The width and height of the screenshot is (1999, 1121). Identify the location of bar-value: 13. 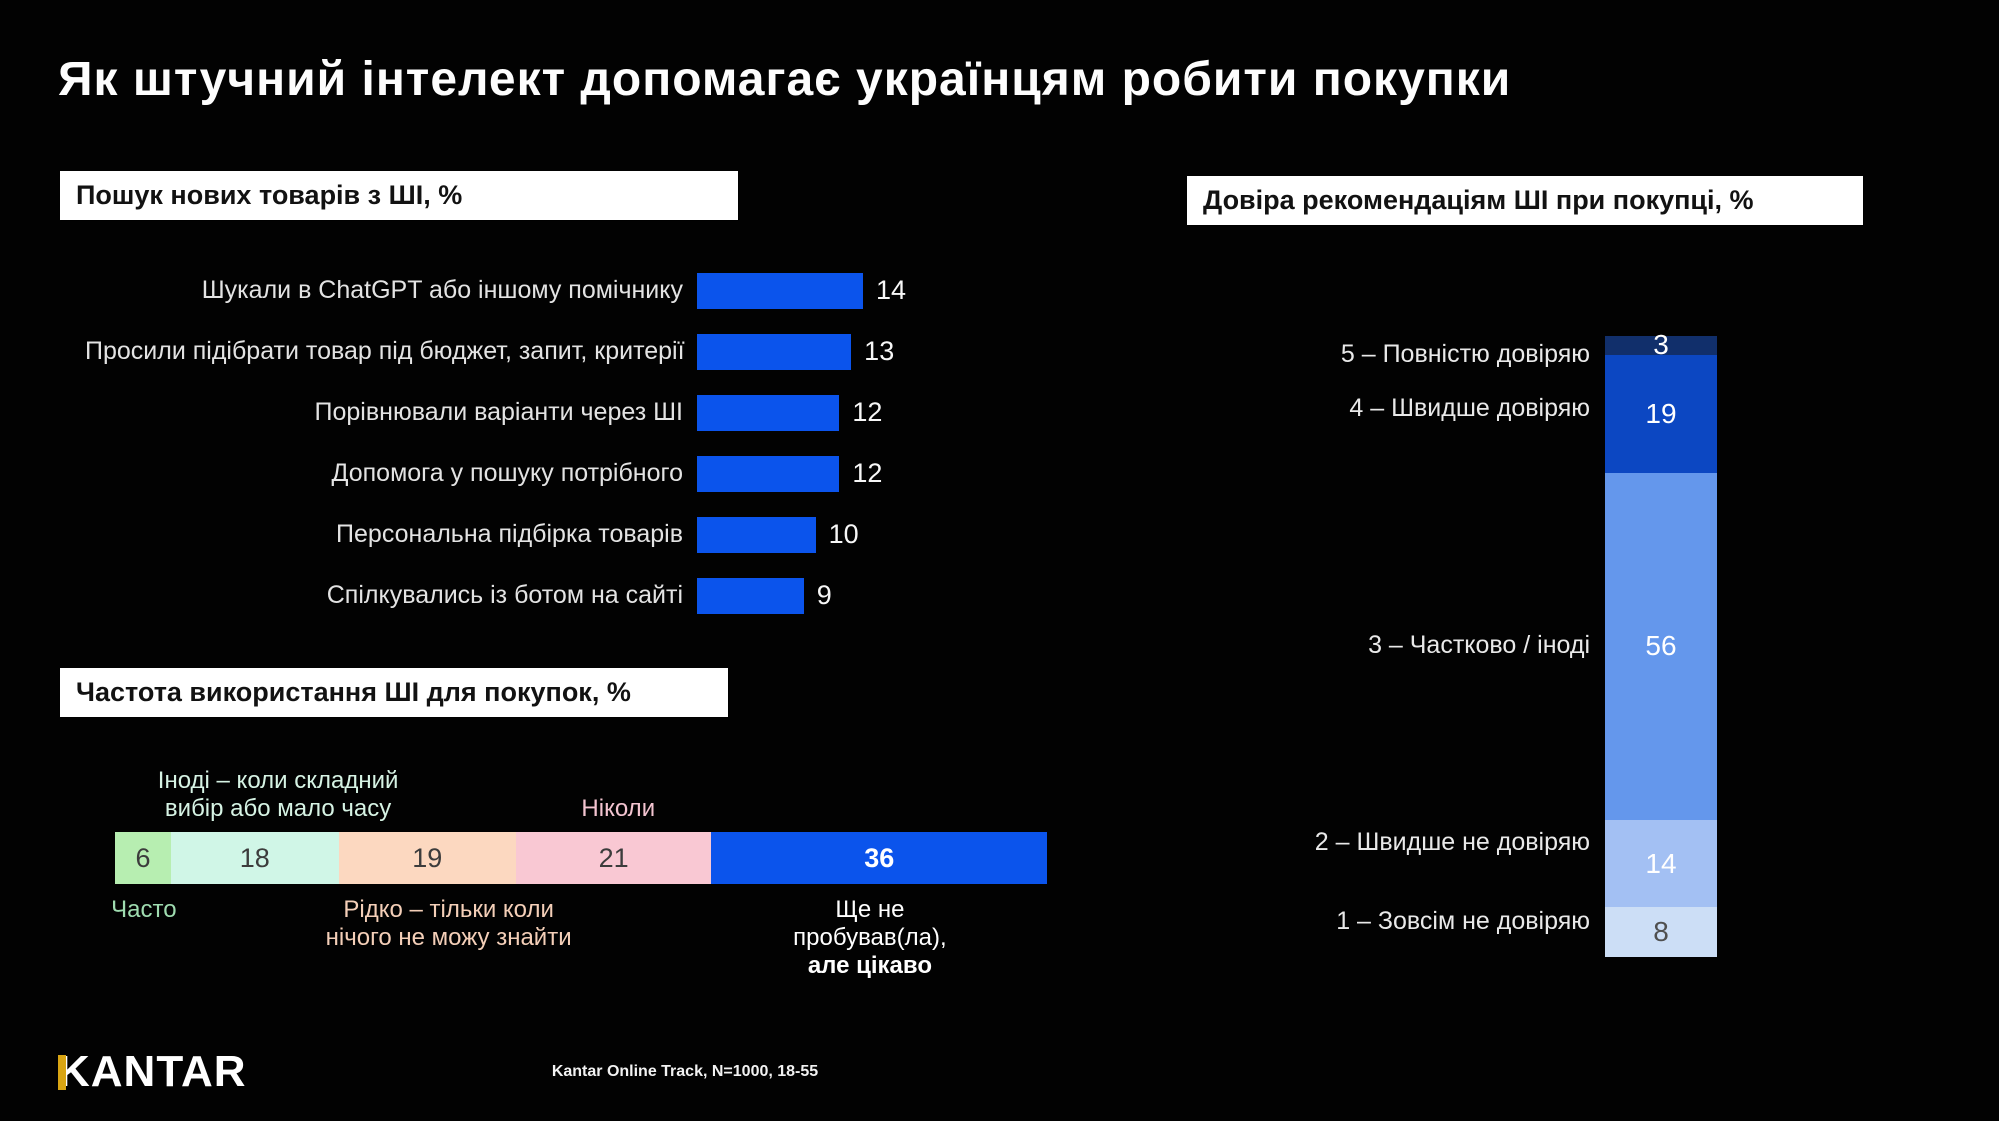
(879, 351).